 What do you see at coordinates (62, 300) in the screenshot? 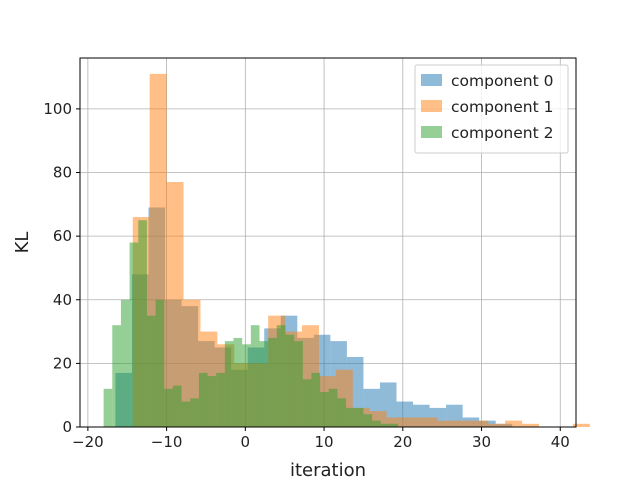
I see `y-tick-label: 40` at bounding box center [62, 300].